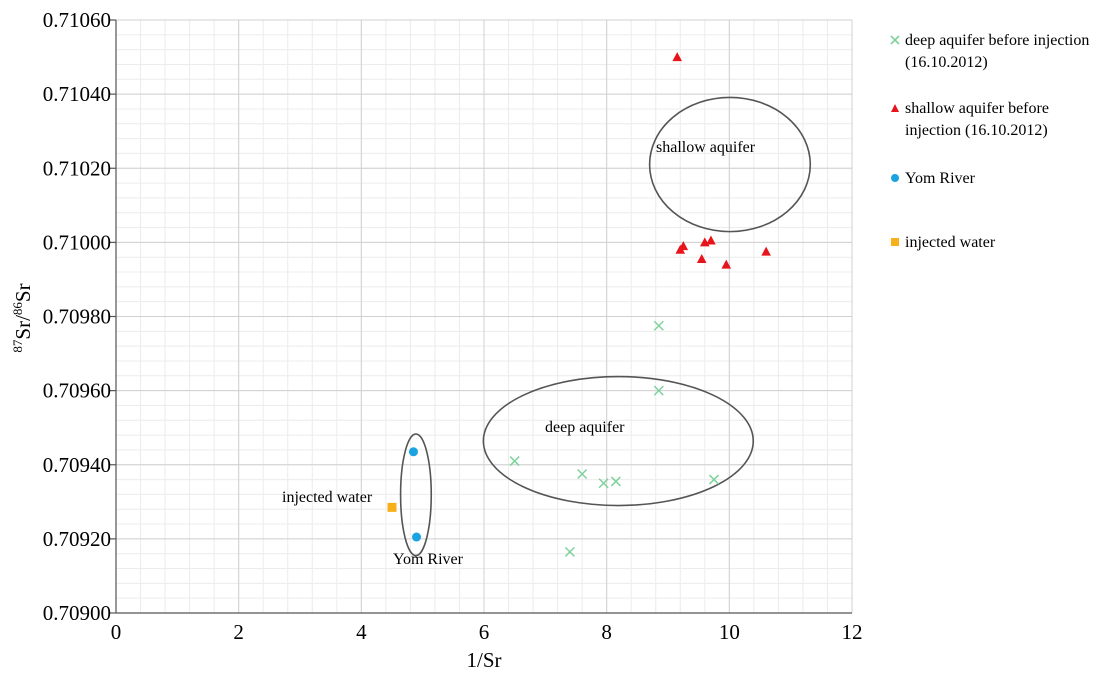 The width and height of the screenshot is (1120, 674). Describe the element at coordinates (77, 242) in the screenshot. I see `y-tick-label: 0.71000` at that location.